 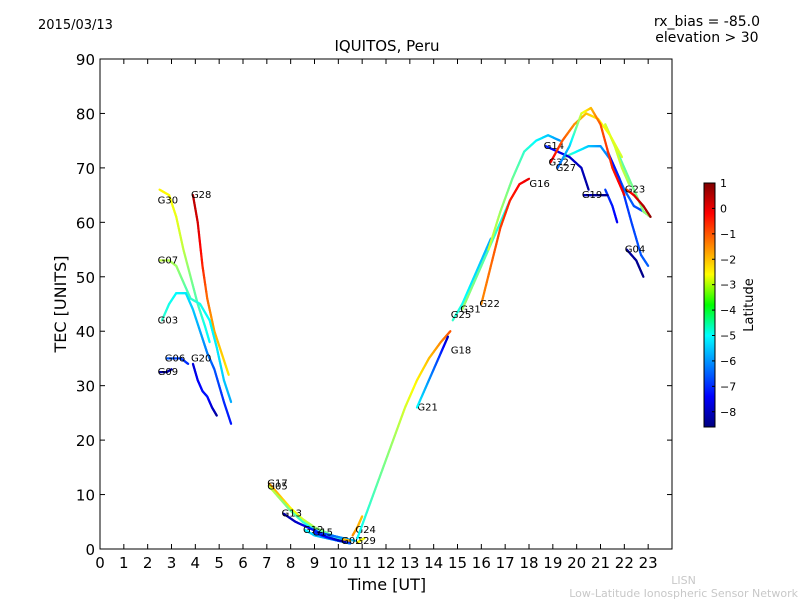 I want to click on series-label: G04, so click(x=635, y=250).